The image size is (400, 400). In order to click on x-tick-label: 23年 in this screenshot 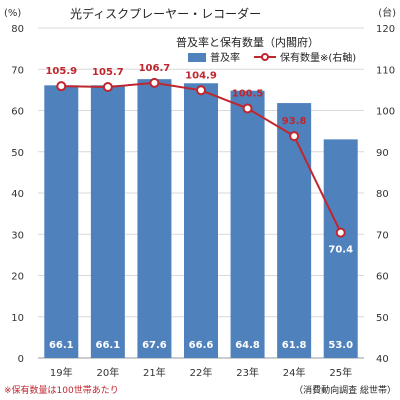, I will do `click(247, 372)`.